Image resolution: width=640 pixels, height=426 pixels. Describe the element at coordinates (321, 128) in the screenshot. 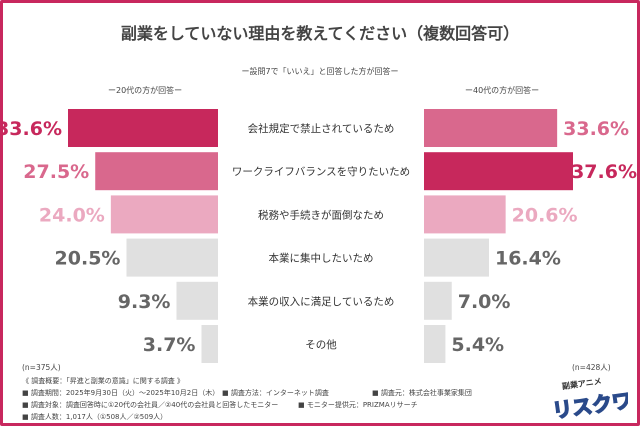

I see `category-label: 会社規定で禁止されているため` at that location.